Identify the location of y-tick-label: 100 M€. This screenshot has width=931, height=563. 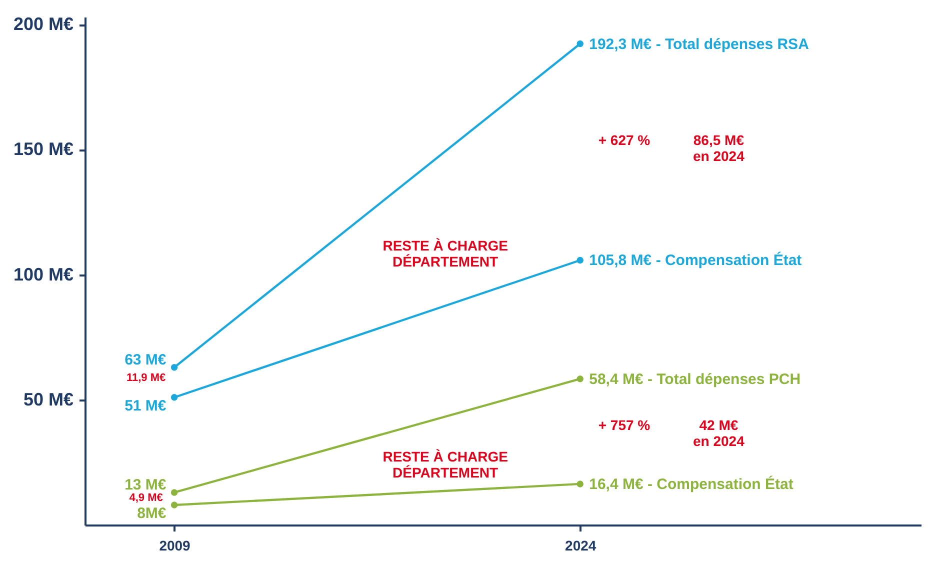
(43, 274).